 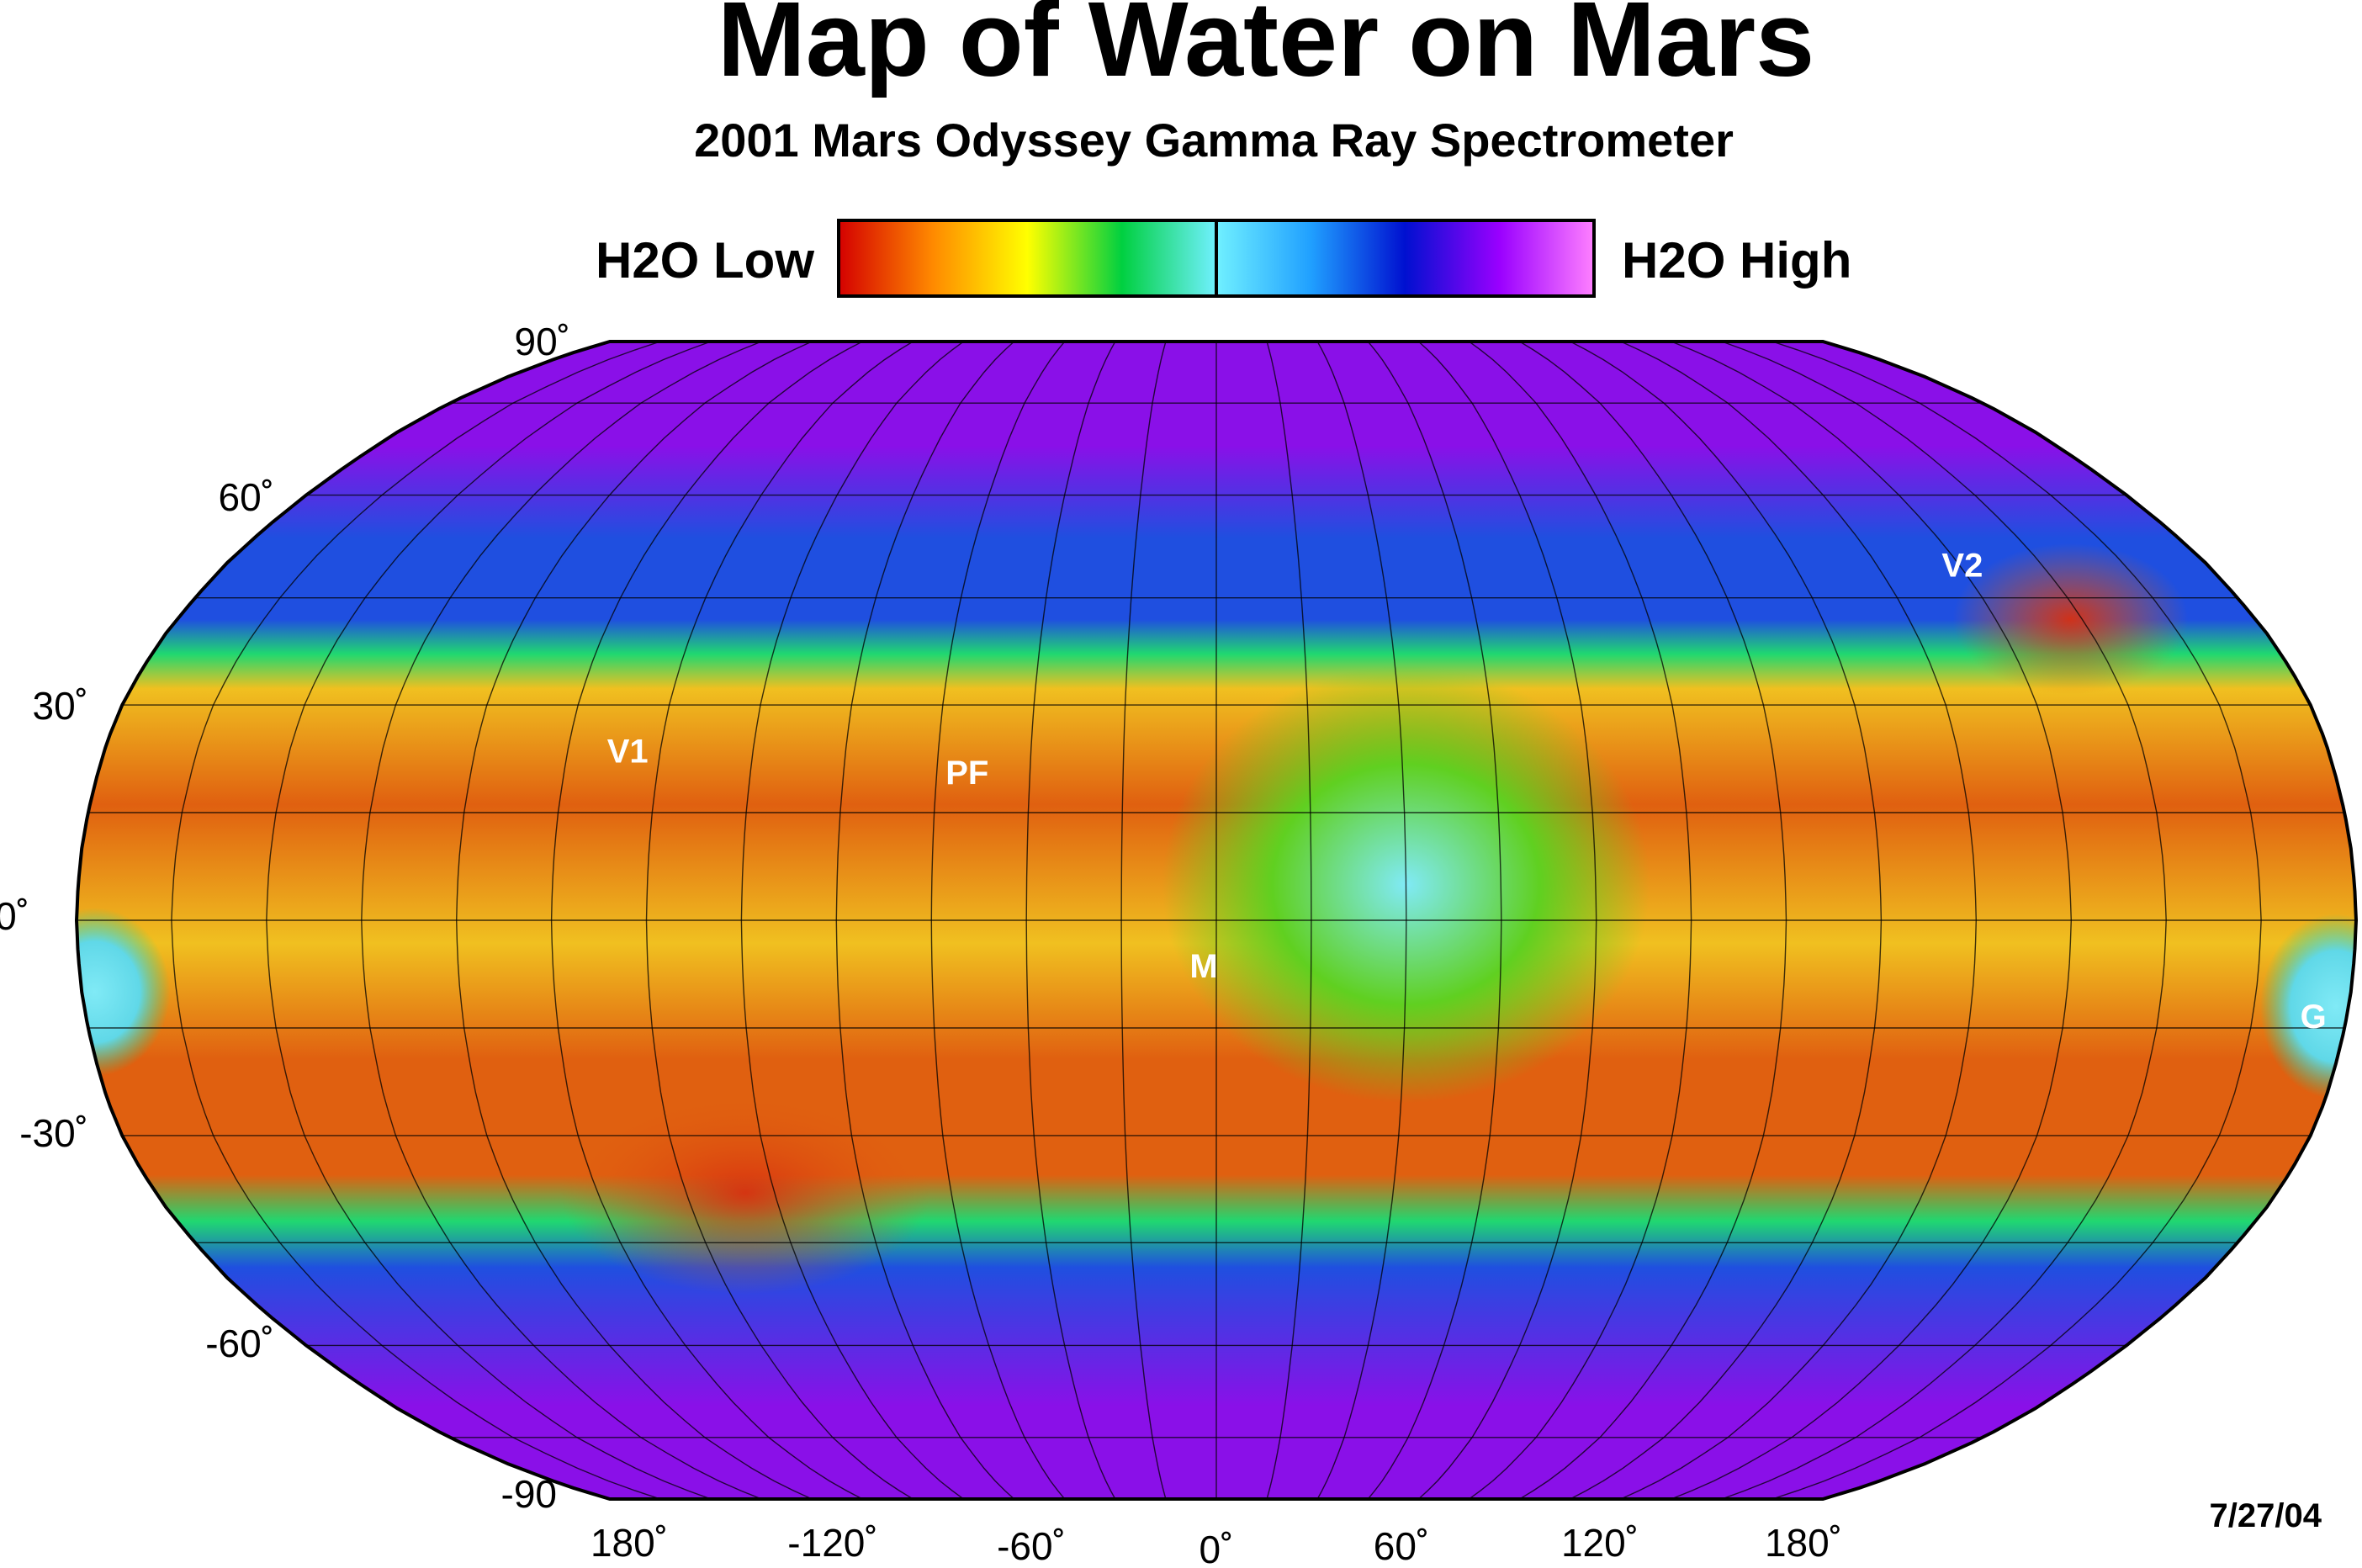 I want to click on lon-label-minus-120: -120˚, so click(x=832, y=1543).